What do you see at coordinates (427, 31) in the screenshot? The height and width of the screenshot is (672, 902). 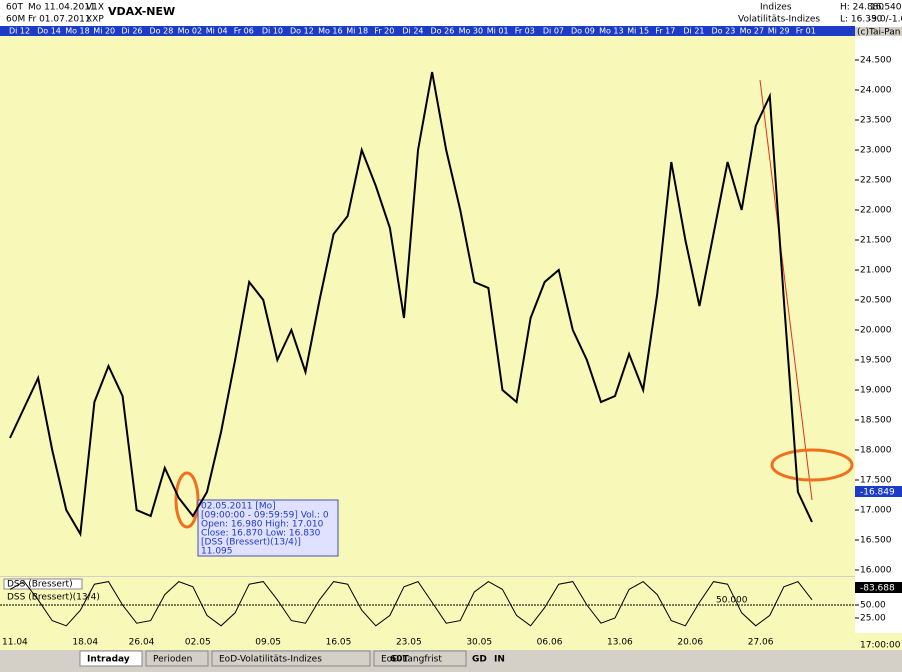 I see `day-bar` at bounding box center [427, 31].